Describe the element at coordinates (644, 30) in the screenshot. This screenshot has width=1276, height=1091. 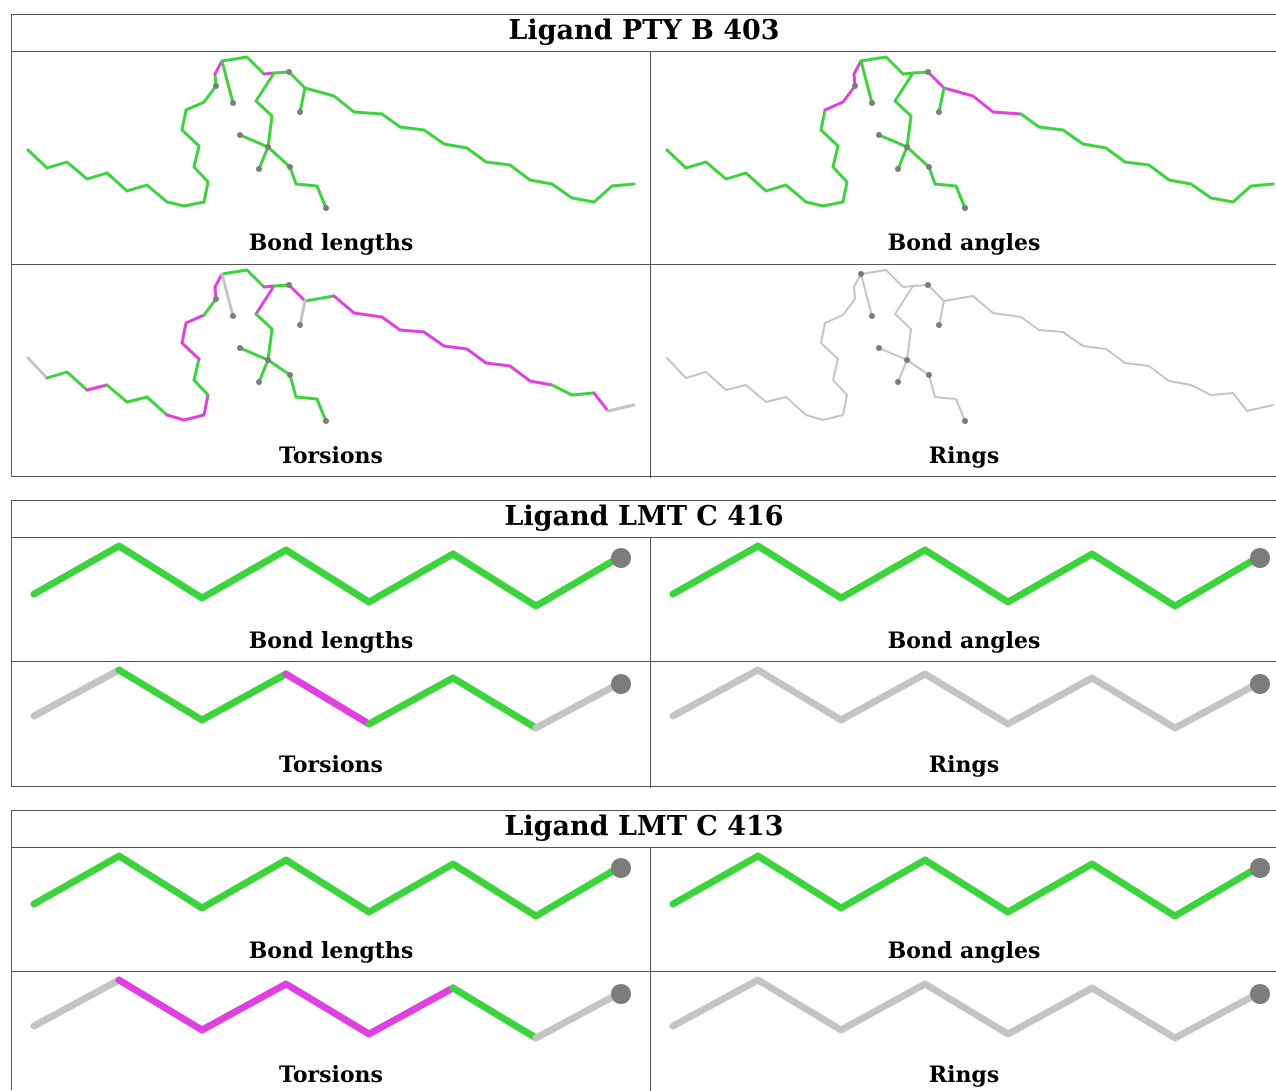
I see `panel-title: Ligand PTY B 403` at that location.